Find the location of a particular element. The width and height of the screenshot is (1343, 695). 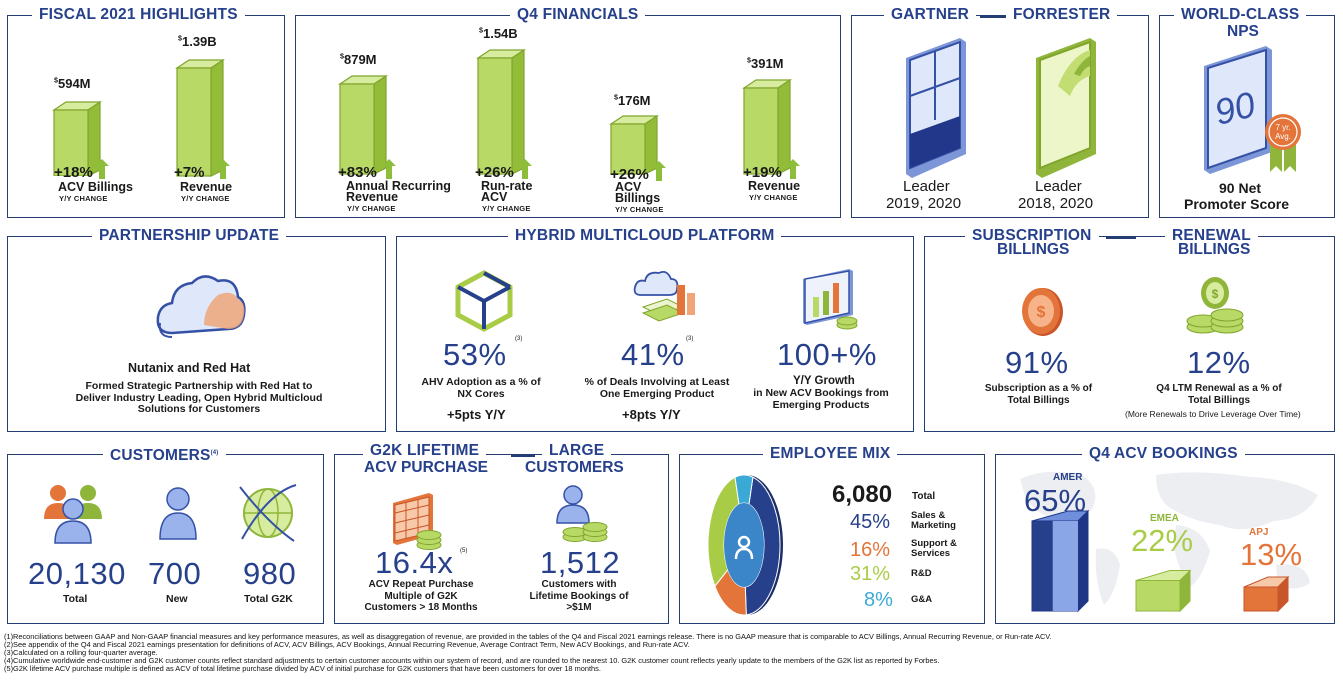

bar-q4-revenue is located at coordinates (767, 126).